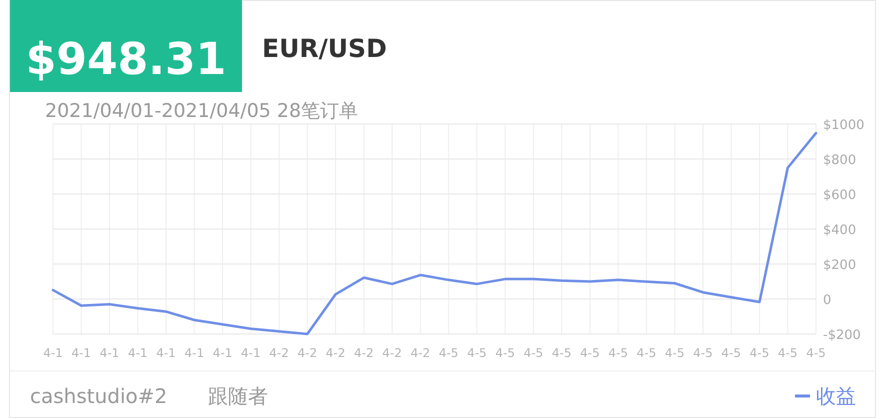 This screenshot has height=419, width=880. I want to click on chart-subtitle: EUR/USD, so click(324, 48).